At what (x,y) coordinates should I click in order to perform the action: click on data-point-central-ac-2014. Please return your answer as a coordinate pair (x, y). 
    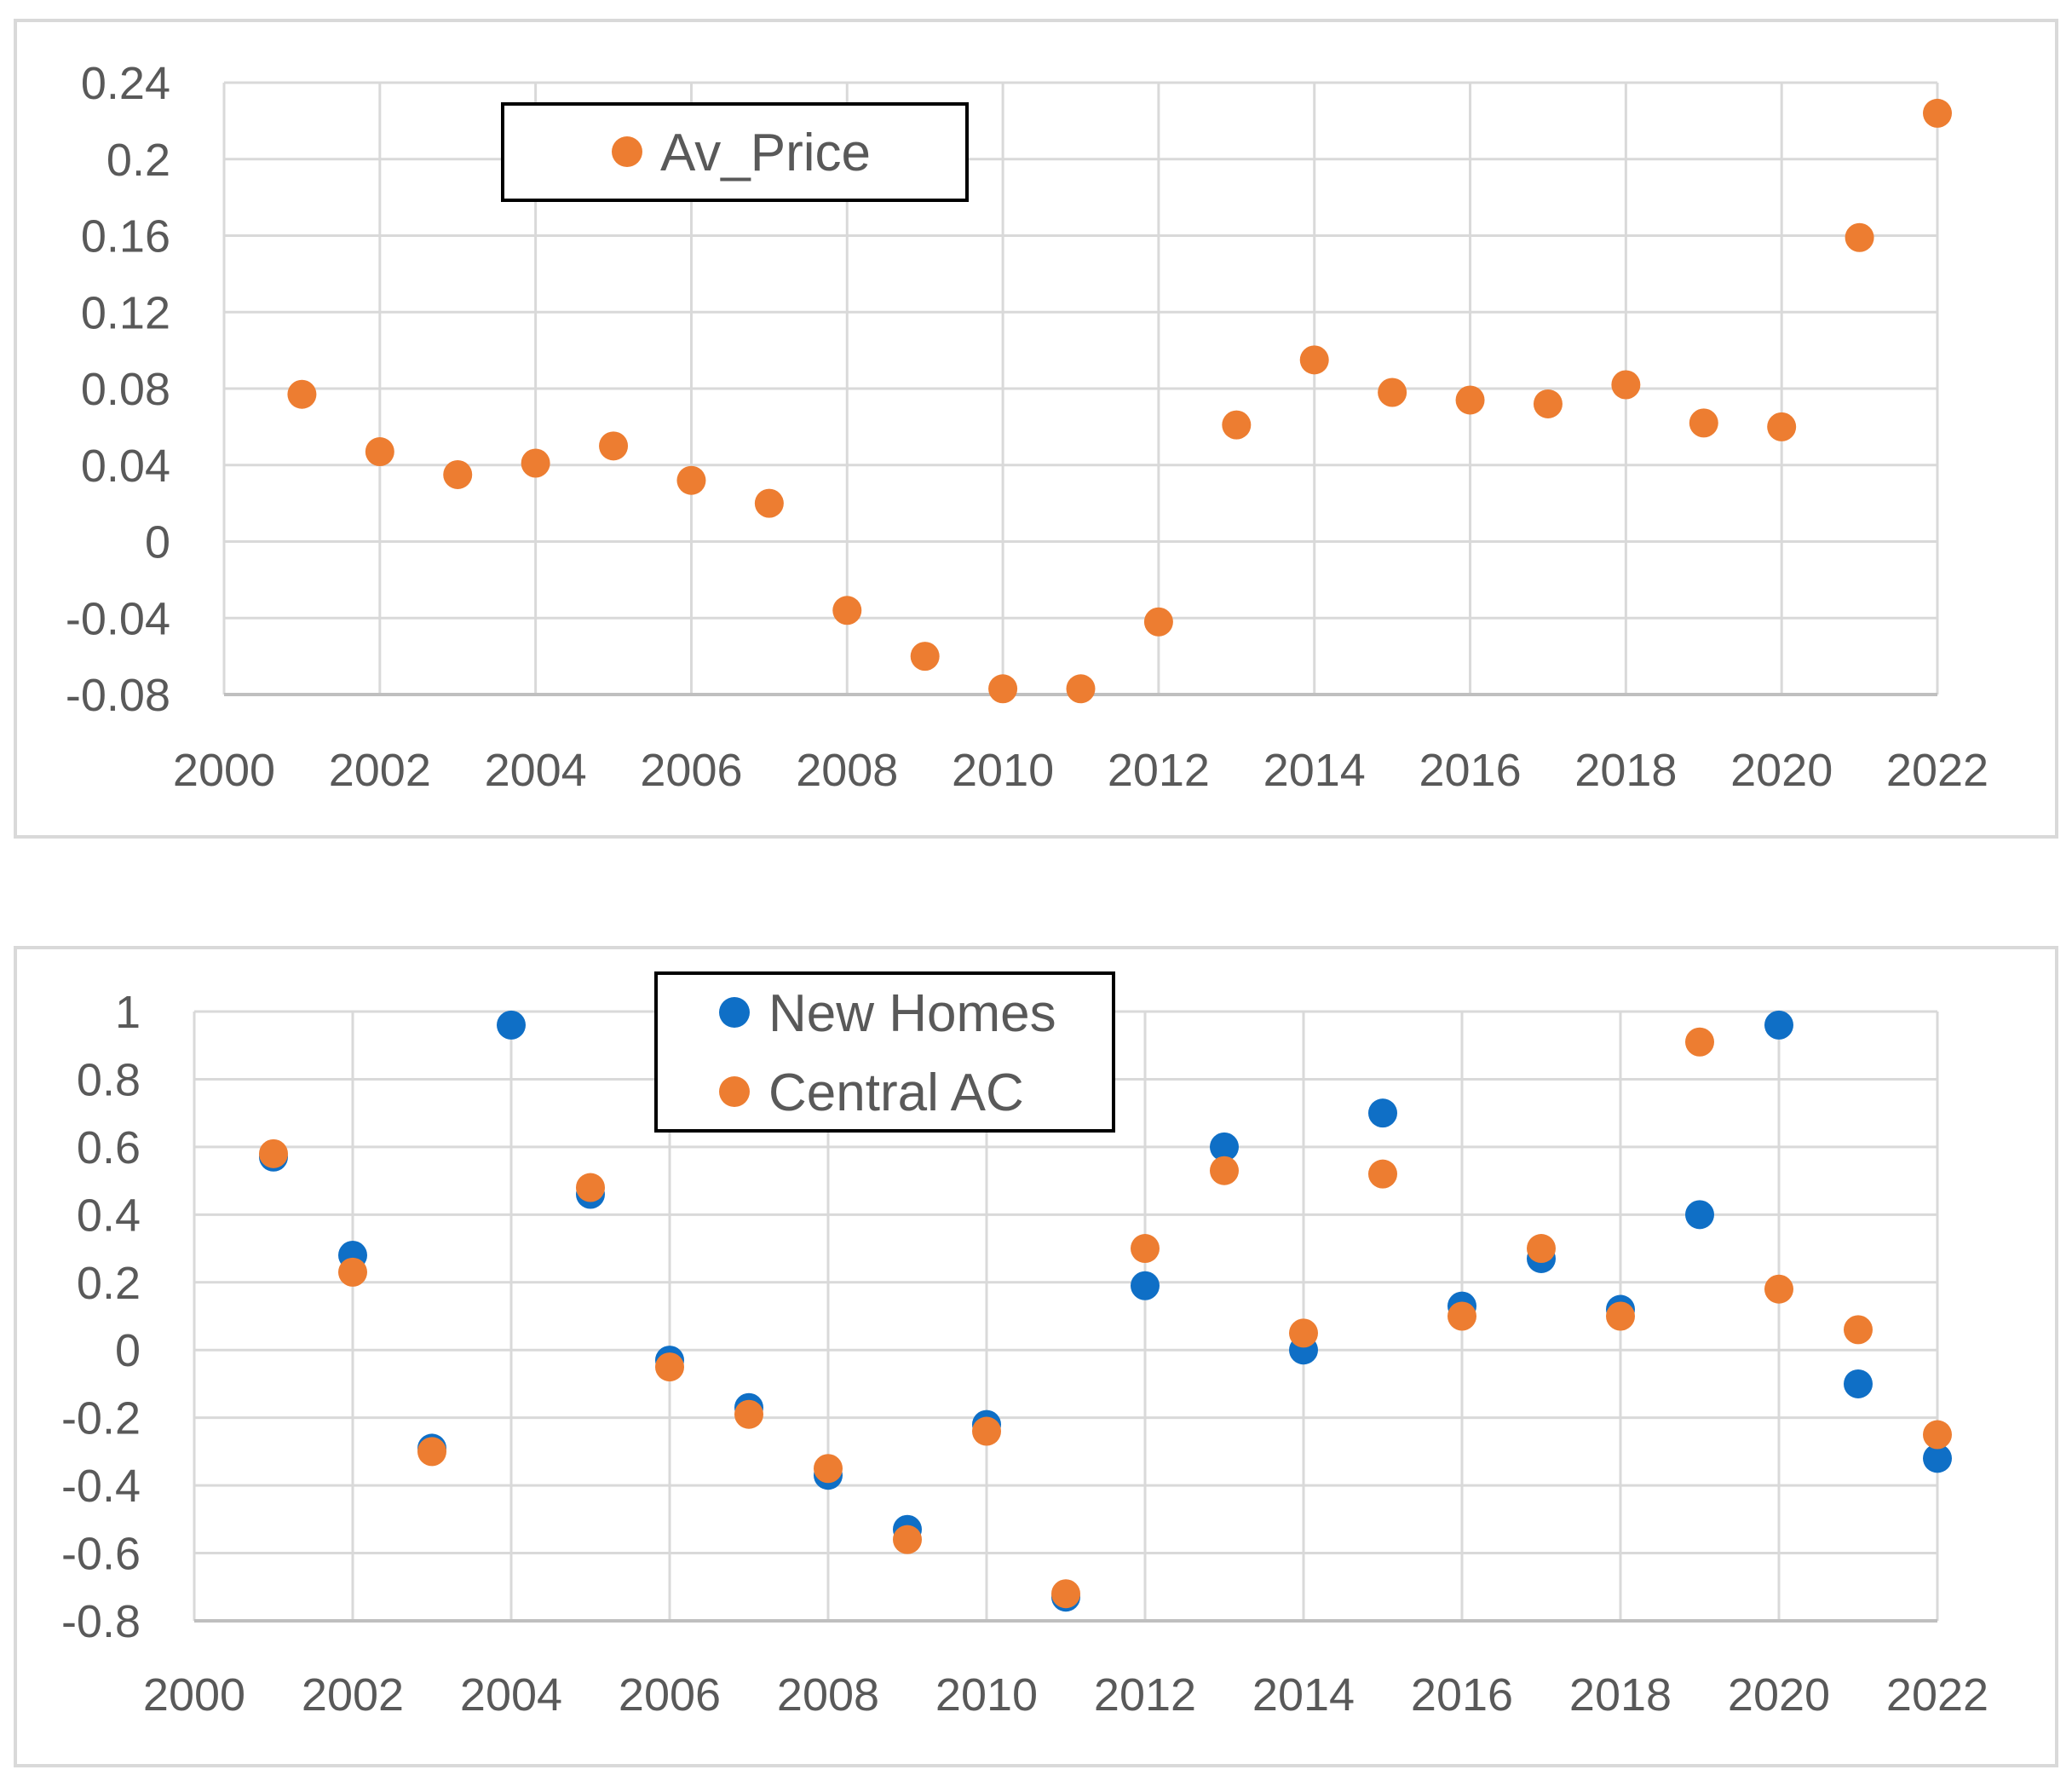
    Looking at the image, I should click on (1303, 1333).